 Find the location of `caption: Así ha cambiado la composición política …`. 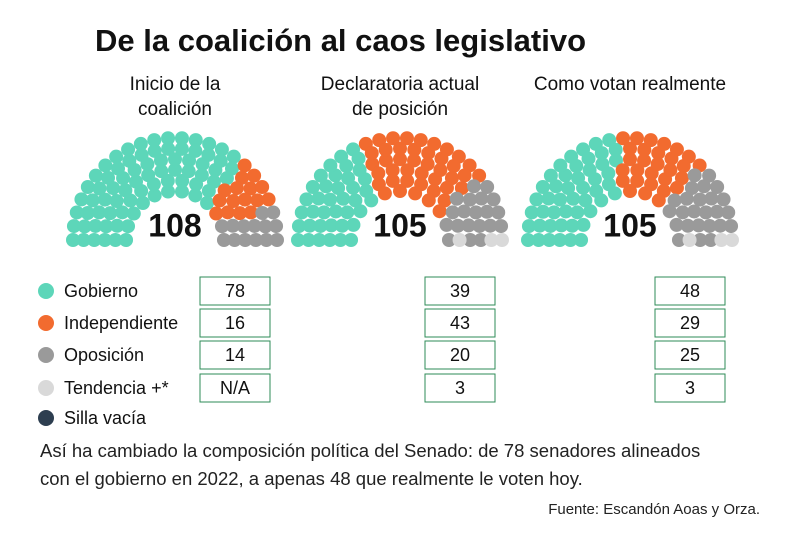

caption: Así ha cambiado la composición política … is located at coordinates (370, 450).